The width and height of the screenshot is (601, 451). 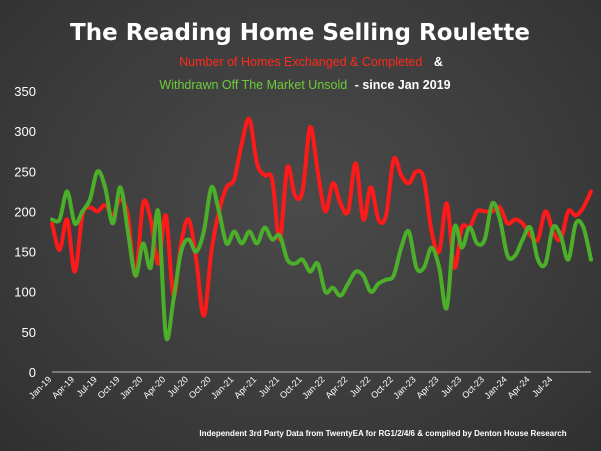 I want to click on y-tick-label: 250, so click(x=25, y=171).